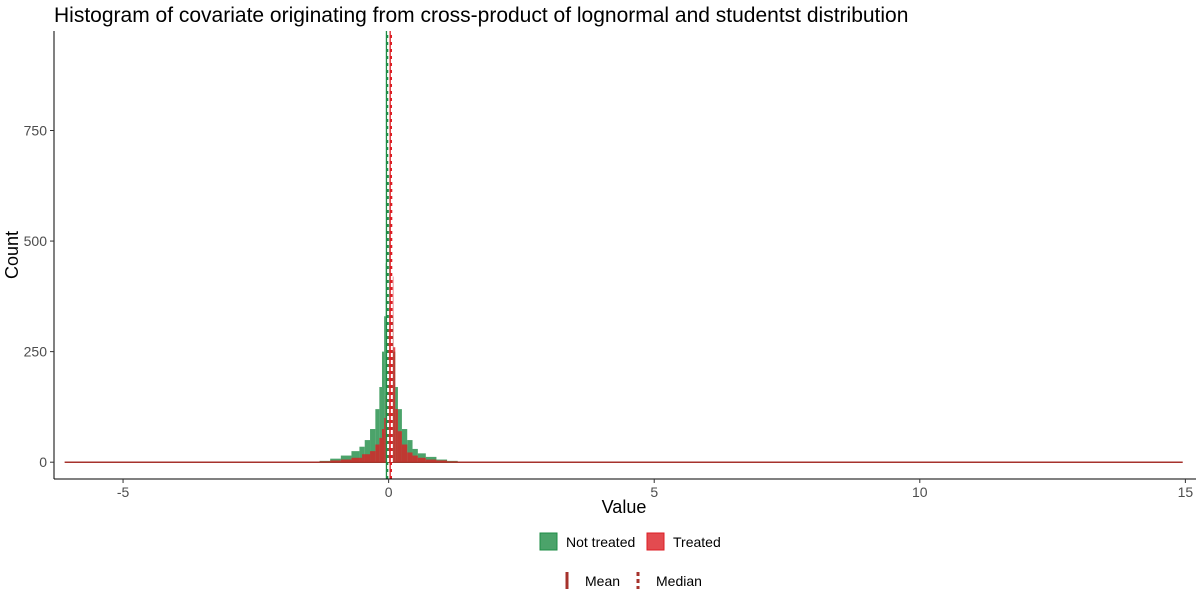 The height and width of the screenshot is (600, 1200). Describe the element at coordinates (600, 542) in the screenshot. I see `legend-label-not-treated: Not treated` at that location.